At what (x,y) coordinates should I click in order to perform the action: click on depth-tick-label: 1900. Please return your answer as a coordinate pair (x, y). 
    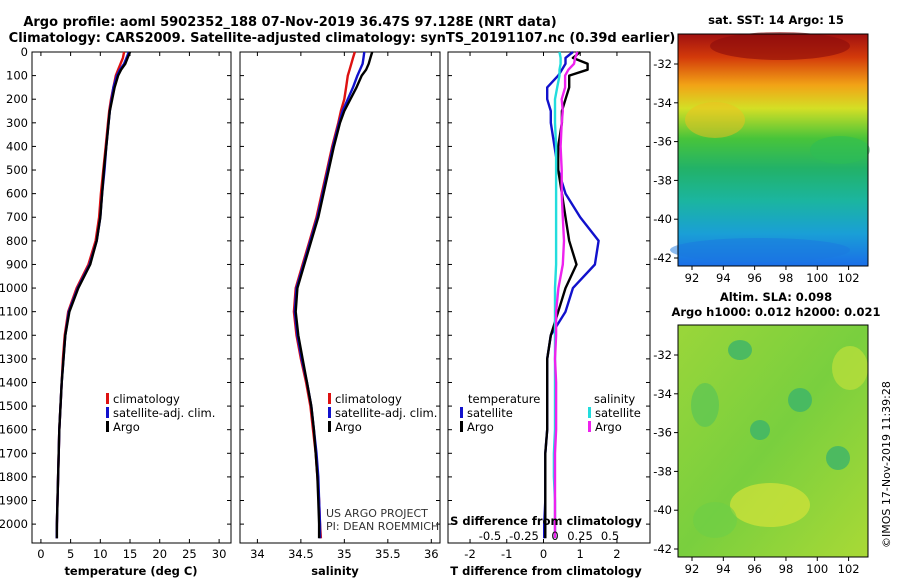
    Looking at the image, I should click on (14, 501).